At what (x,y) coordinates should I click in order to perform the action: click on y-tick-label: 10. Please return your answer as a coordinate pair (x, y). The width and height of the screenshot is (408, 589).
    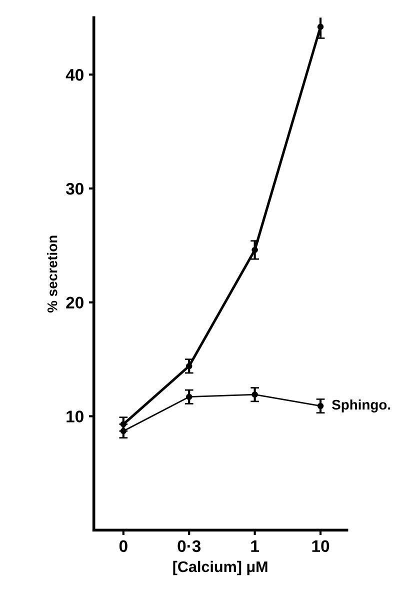
    Looking at the image, I should click on (75, 416).